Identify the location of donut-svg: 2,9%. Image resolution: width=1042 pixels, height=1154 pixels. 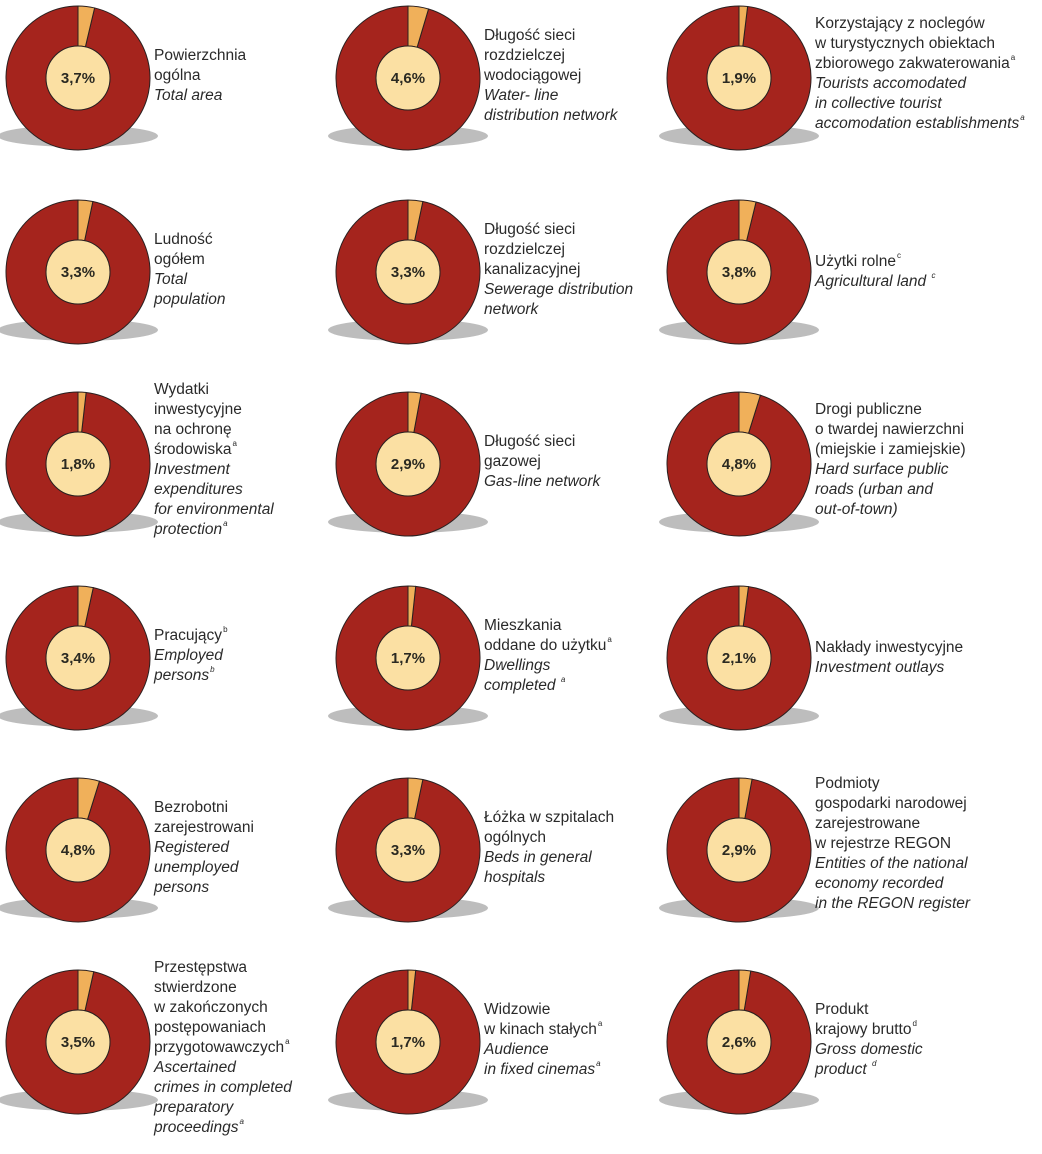
(739, 850).